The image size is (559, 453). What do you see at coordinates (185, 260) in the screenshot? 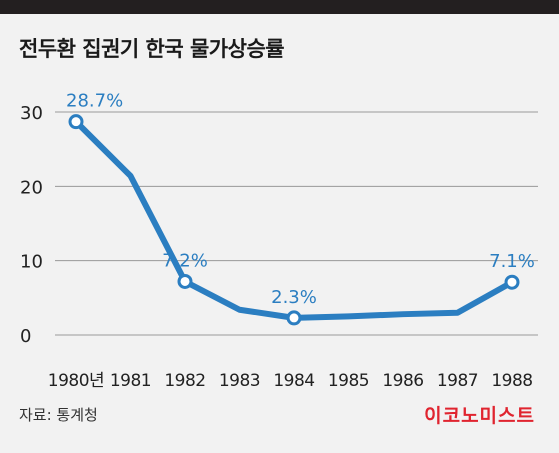
I see `data-label: 7.2%` at bounding box center [185, 260].